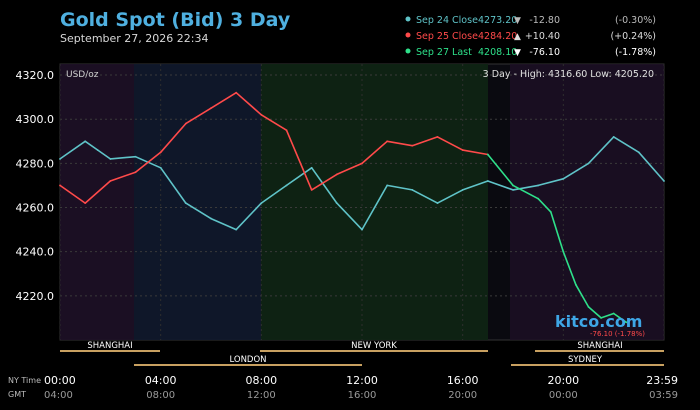  I want to click on y-tick-label: 4220.0, so click(35, 296).